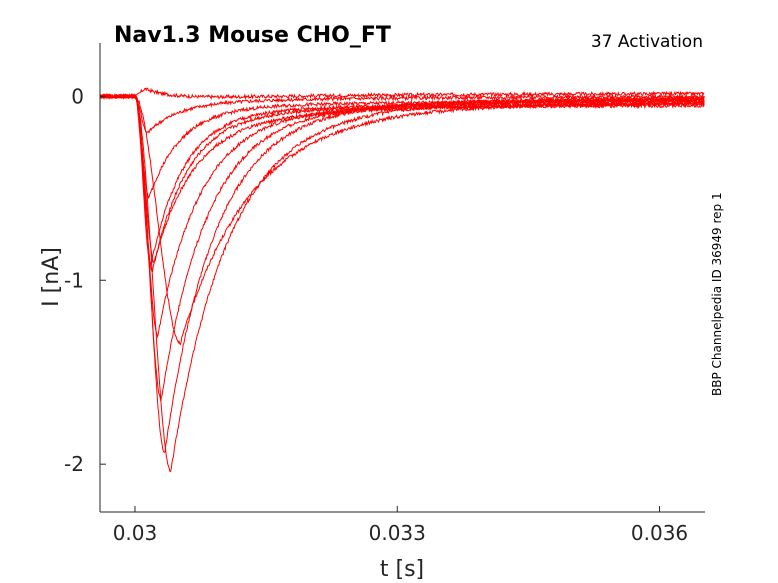 The image size is (778, 583). What do you see at coordinates (402, 569) in the screenshot?
I see `x-axis-label: t [s]` at bounding box center [402, 569].